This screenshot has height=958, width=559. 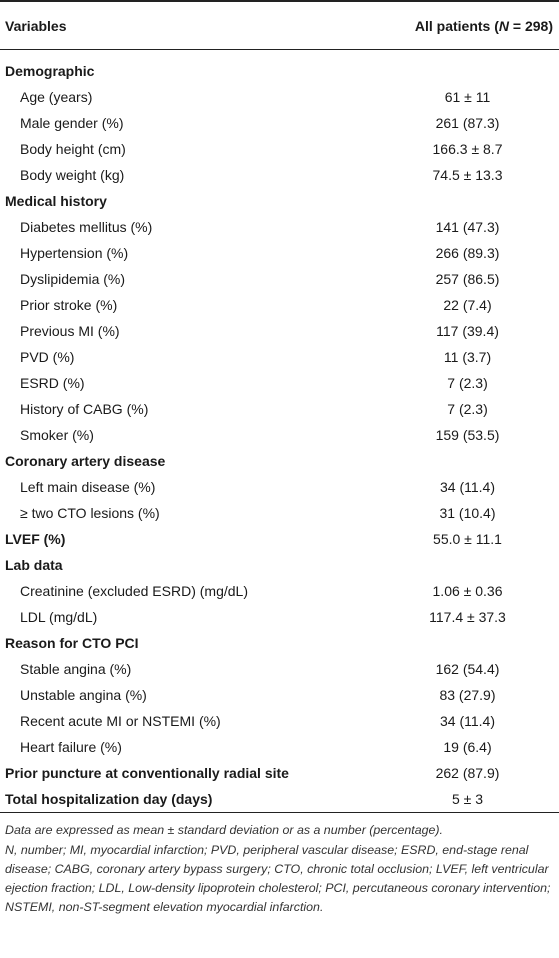 What do you see at coordinates (72, 123) in the screenshot?
I see `variable-label: Male gender (%)` at bounding box center [72, 123].